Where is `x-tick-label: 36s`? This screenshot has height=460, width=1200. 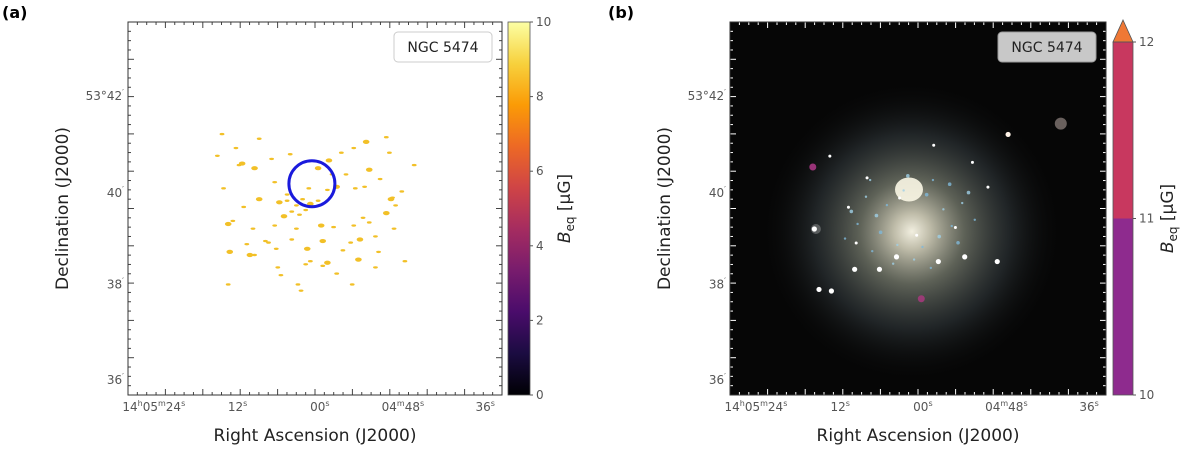
x-tick-label: 36s is located at coordinates (1088, 406).